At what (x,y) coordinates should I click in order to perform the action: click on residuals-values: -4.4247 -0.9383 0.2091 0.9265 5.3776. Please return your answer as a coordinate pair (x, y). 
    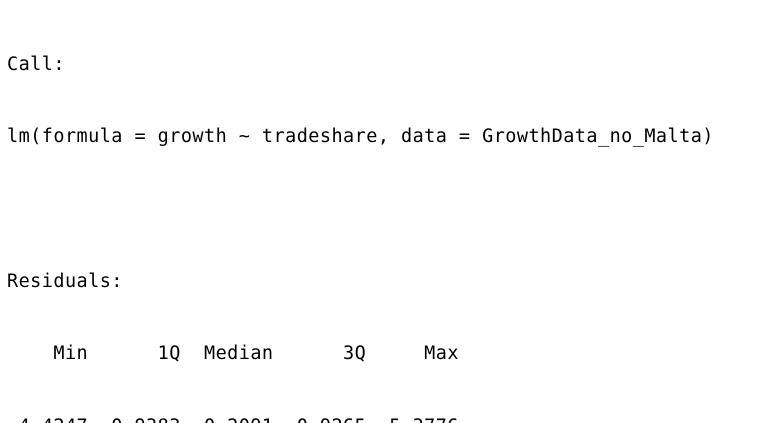
    Looking at the image, I should click on (386, 419).